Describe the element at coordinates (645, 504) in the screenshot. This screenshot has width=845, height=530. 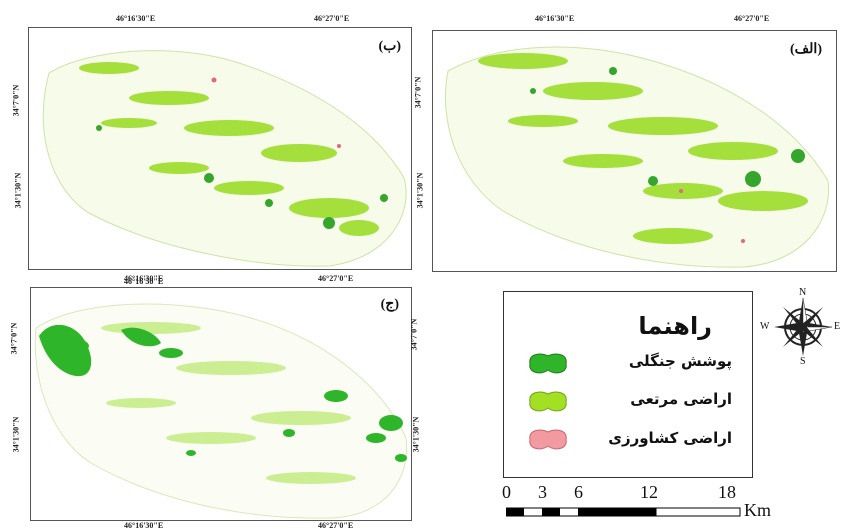
I see `scale-bar: 0 3 6 12 18 Km` at that location.